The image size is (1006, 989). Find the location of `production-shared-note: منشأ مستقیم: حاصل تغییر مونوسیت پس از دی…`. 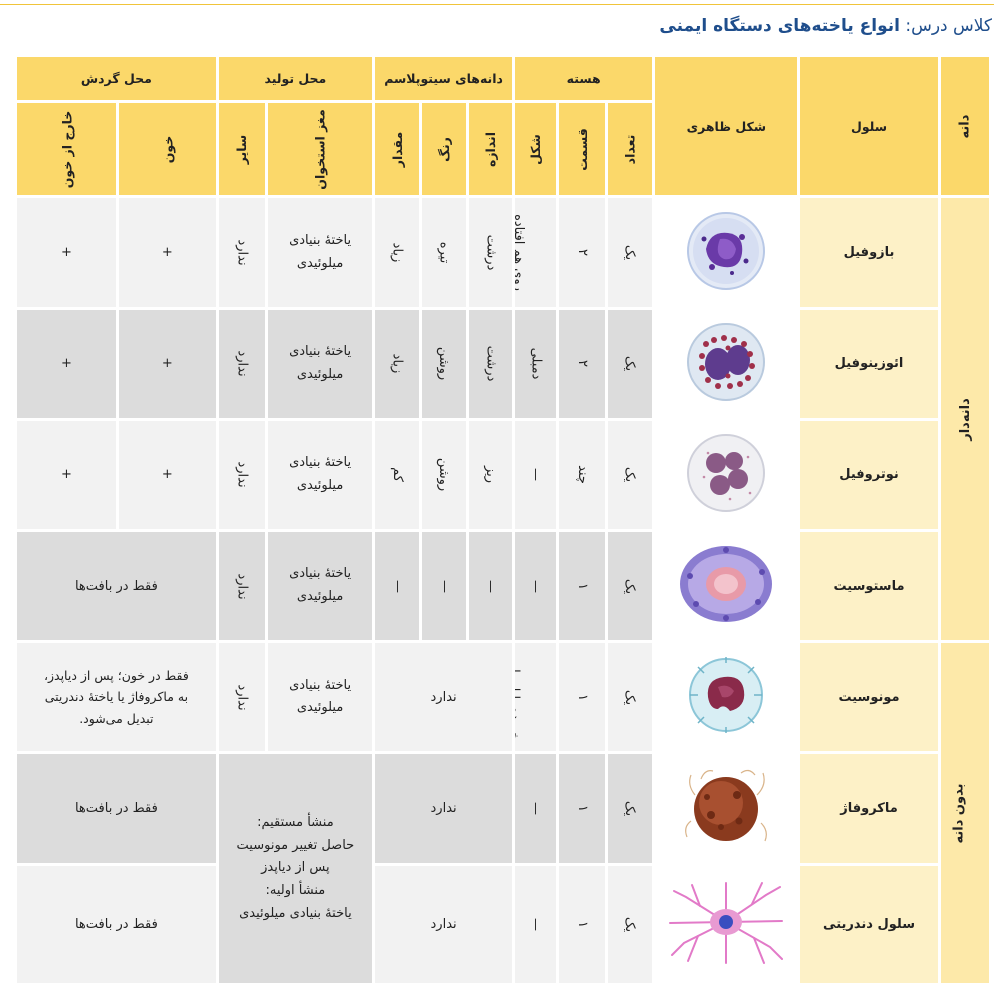

production-shared-note: منشأ مستقیم: حاصل تغییر مونوسیت پس از دی… is located at coordinates (295, 868).